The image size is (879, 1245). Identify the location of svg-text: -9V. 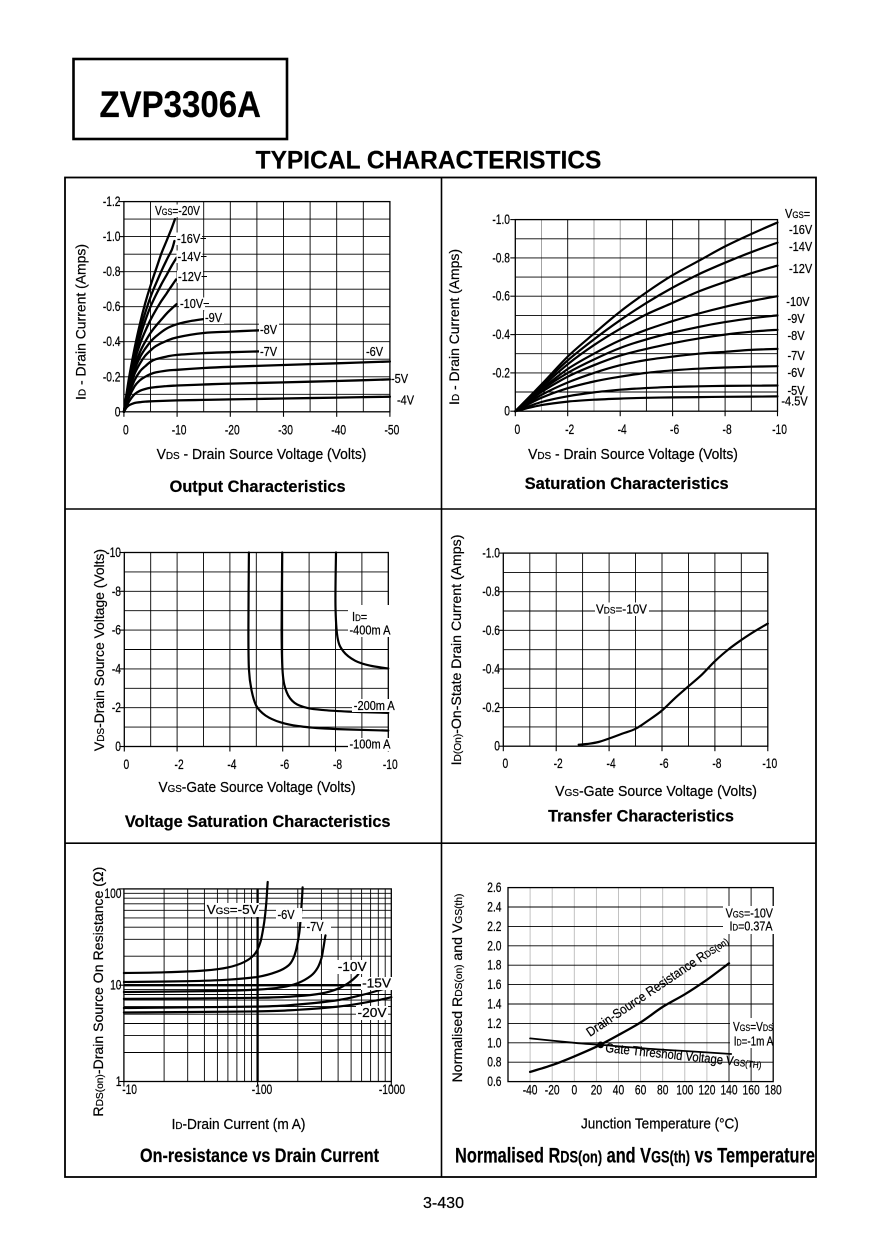
(213, 318).